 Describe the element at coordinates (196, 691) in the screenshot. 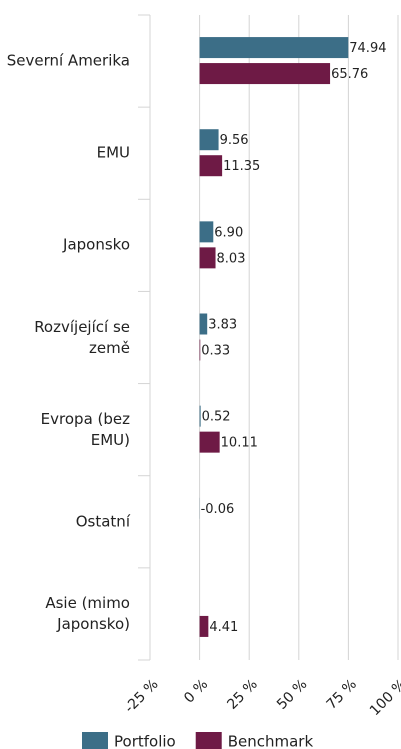

I see `x-tick-label: 0 %` at that location.